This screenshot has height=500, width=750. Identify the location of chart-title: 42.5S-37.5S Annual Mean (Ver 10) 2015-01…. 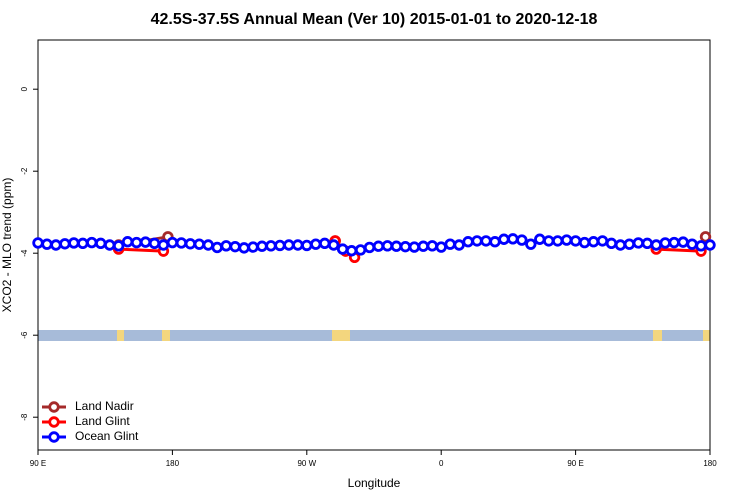
(374, 19).